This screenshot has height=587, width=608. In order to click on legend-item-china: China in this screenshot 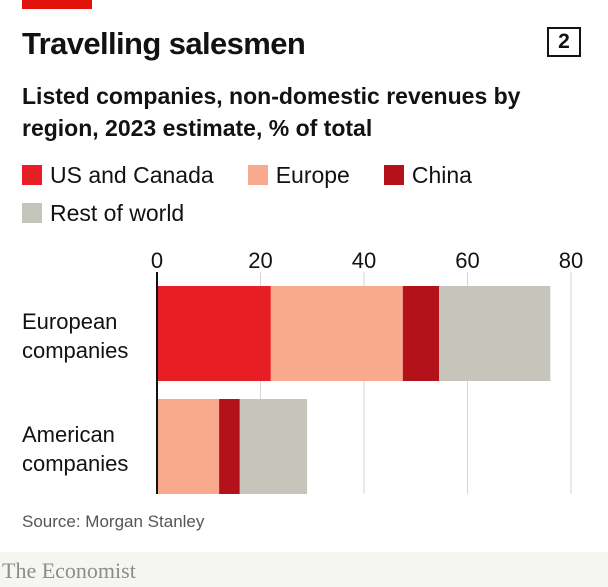, I will do `click(427, 175)`.